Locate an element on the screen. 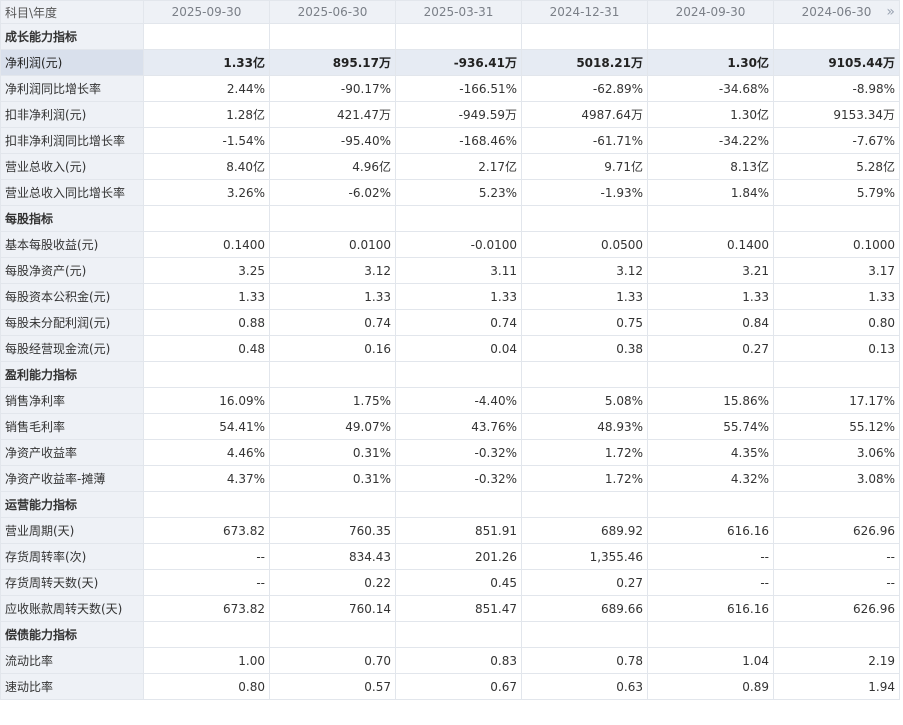  table-row: 每股经营现金流(元) 0.48 0.16 0.04 0.38 0.27 0.13 is located at coordinates (450, 348).